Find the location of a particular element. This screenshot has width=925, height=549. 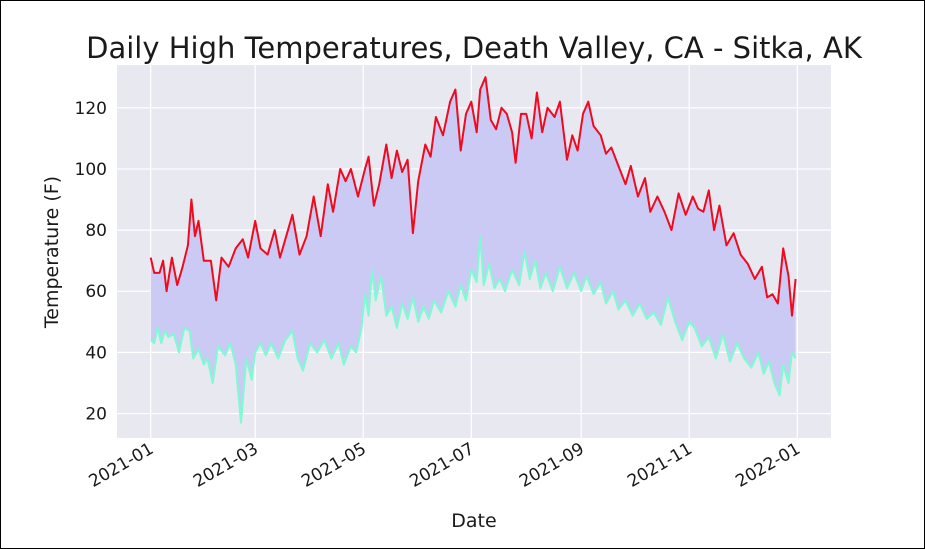

x-tick-label: 2021-07 is located at coordinates (442, 465).